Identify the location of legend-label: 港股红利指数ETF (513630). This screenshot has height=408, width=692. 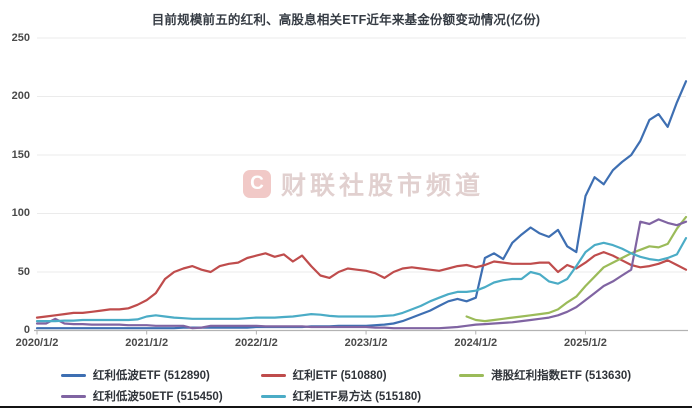
(561, 376).